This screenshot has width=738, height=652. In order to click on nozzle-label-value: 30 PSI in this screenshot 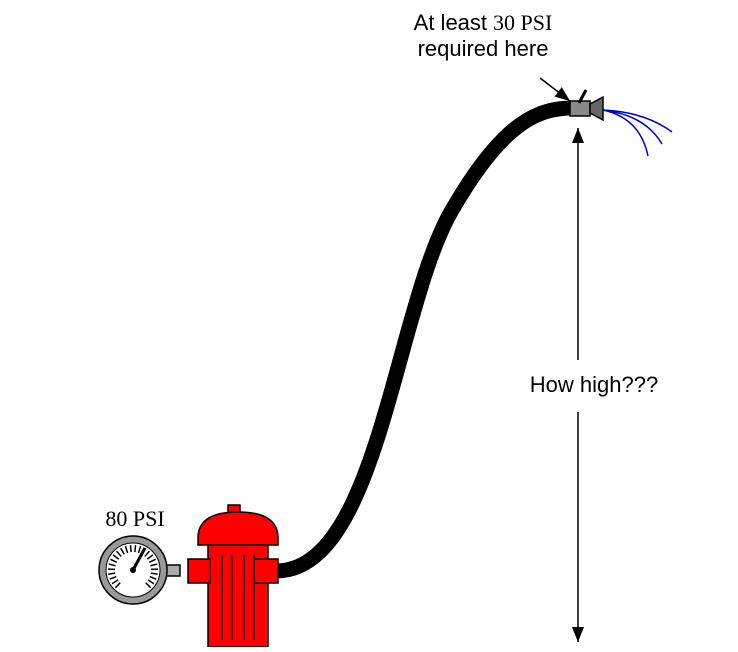, I will do `click(522, 22)`.